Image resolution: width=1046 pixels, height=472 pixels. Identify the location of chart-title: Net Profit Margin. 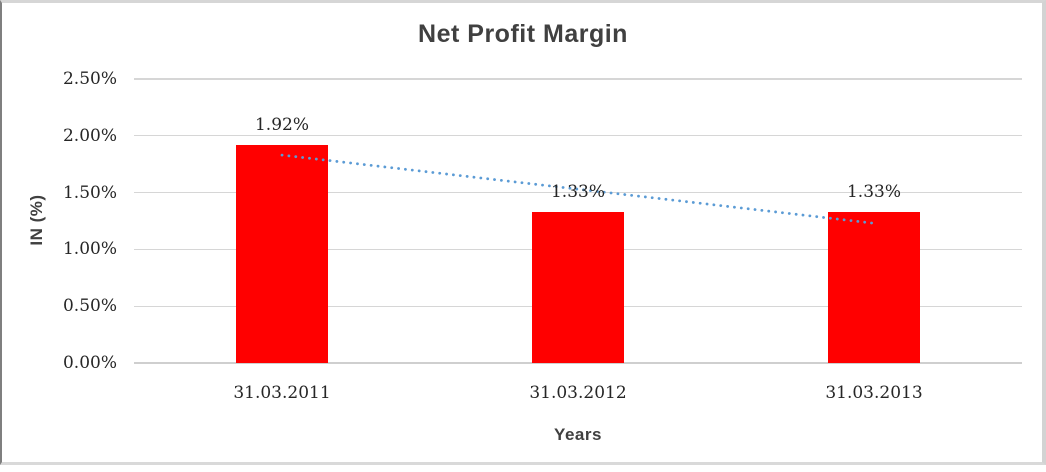
(523, 34).